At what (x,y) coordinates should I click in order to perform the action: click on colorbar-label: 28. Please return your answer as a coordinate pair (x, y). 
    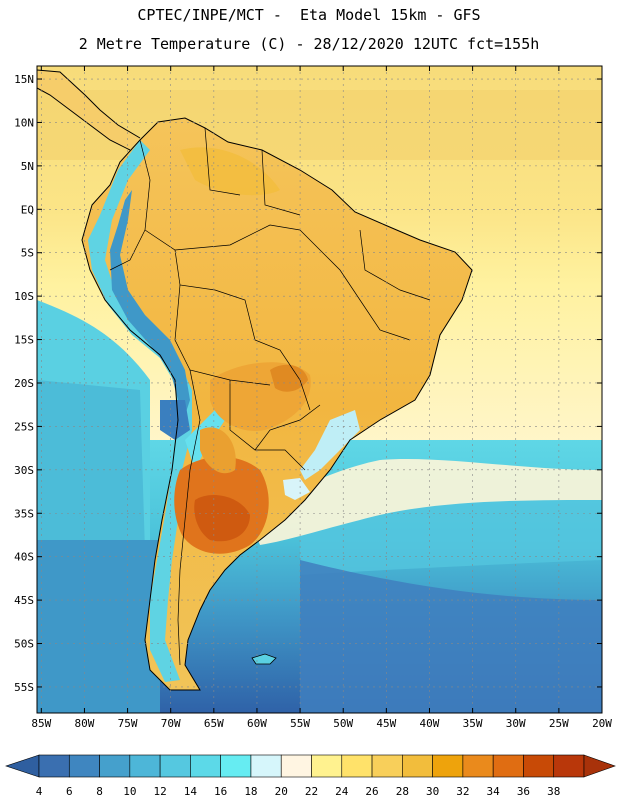
    Looking at the image, I should click on (402, 791).